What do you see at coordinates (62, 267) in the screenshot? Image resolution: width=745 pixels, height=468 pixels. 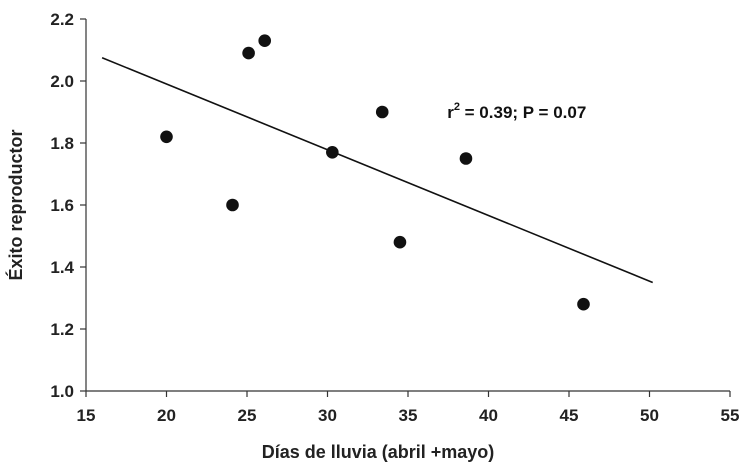 I see `y-tick-label: 1.4` at bounding box center [62, 267].